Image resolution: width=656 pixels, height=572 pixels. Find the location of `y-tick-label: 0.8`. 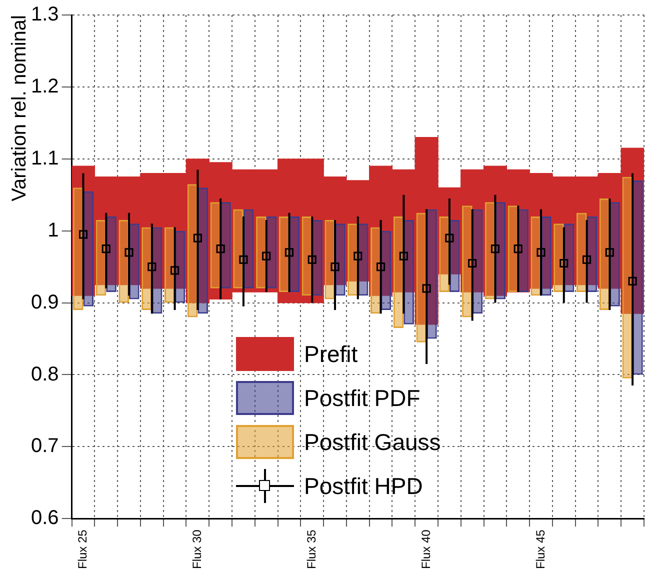

y-tick-label: 0.8 is located at coordinates (44, 374).